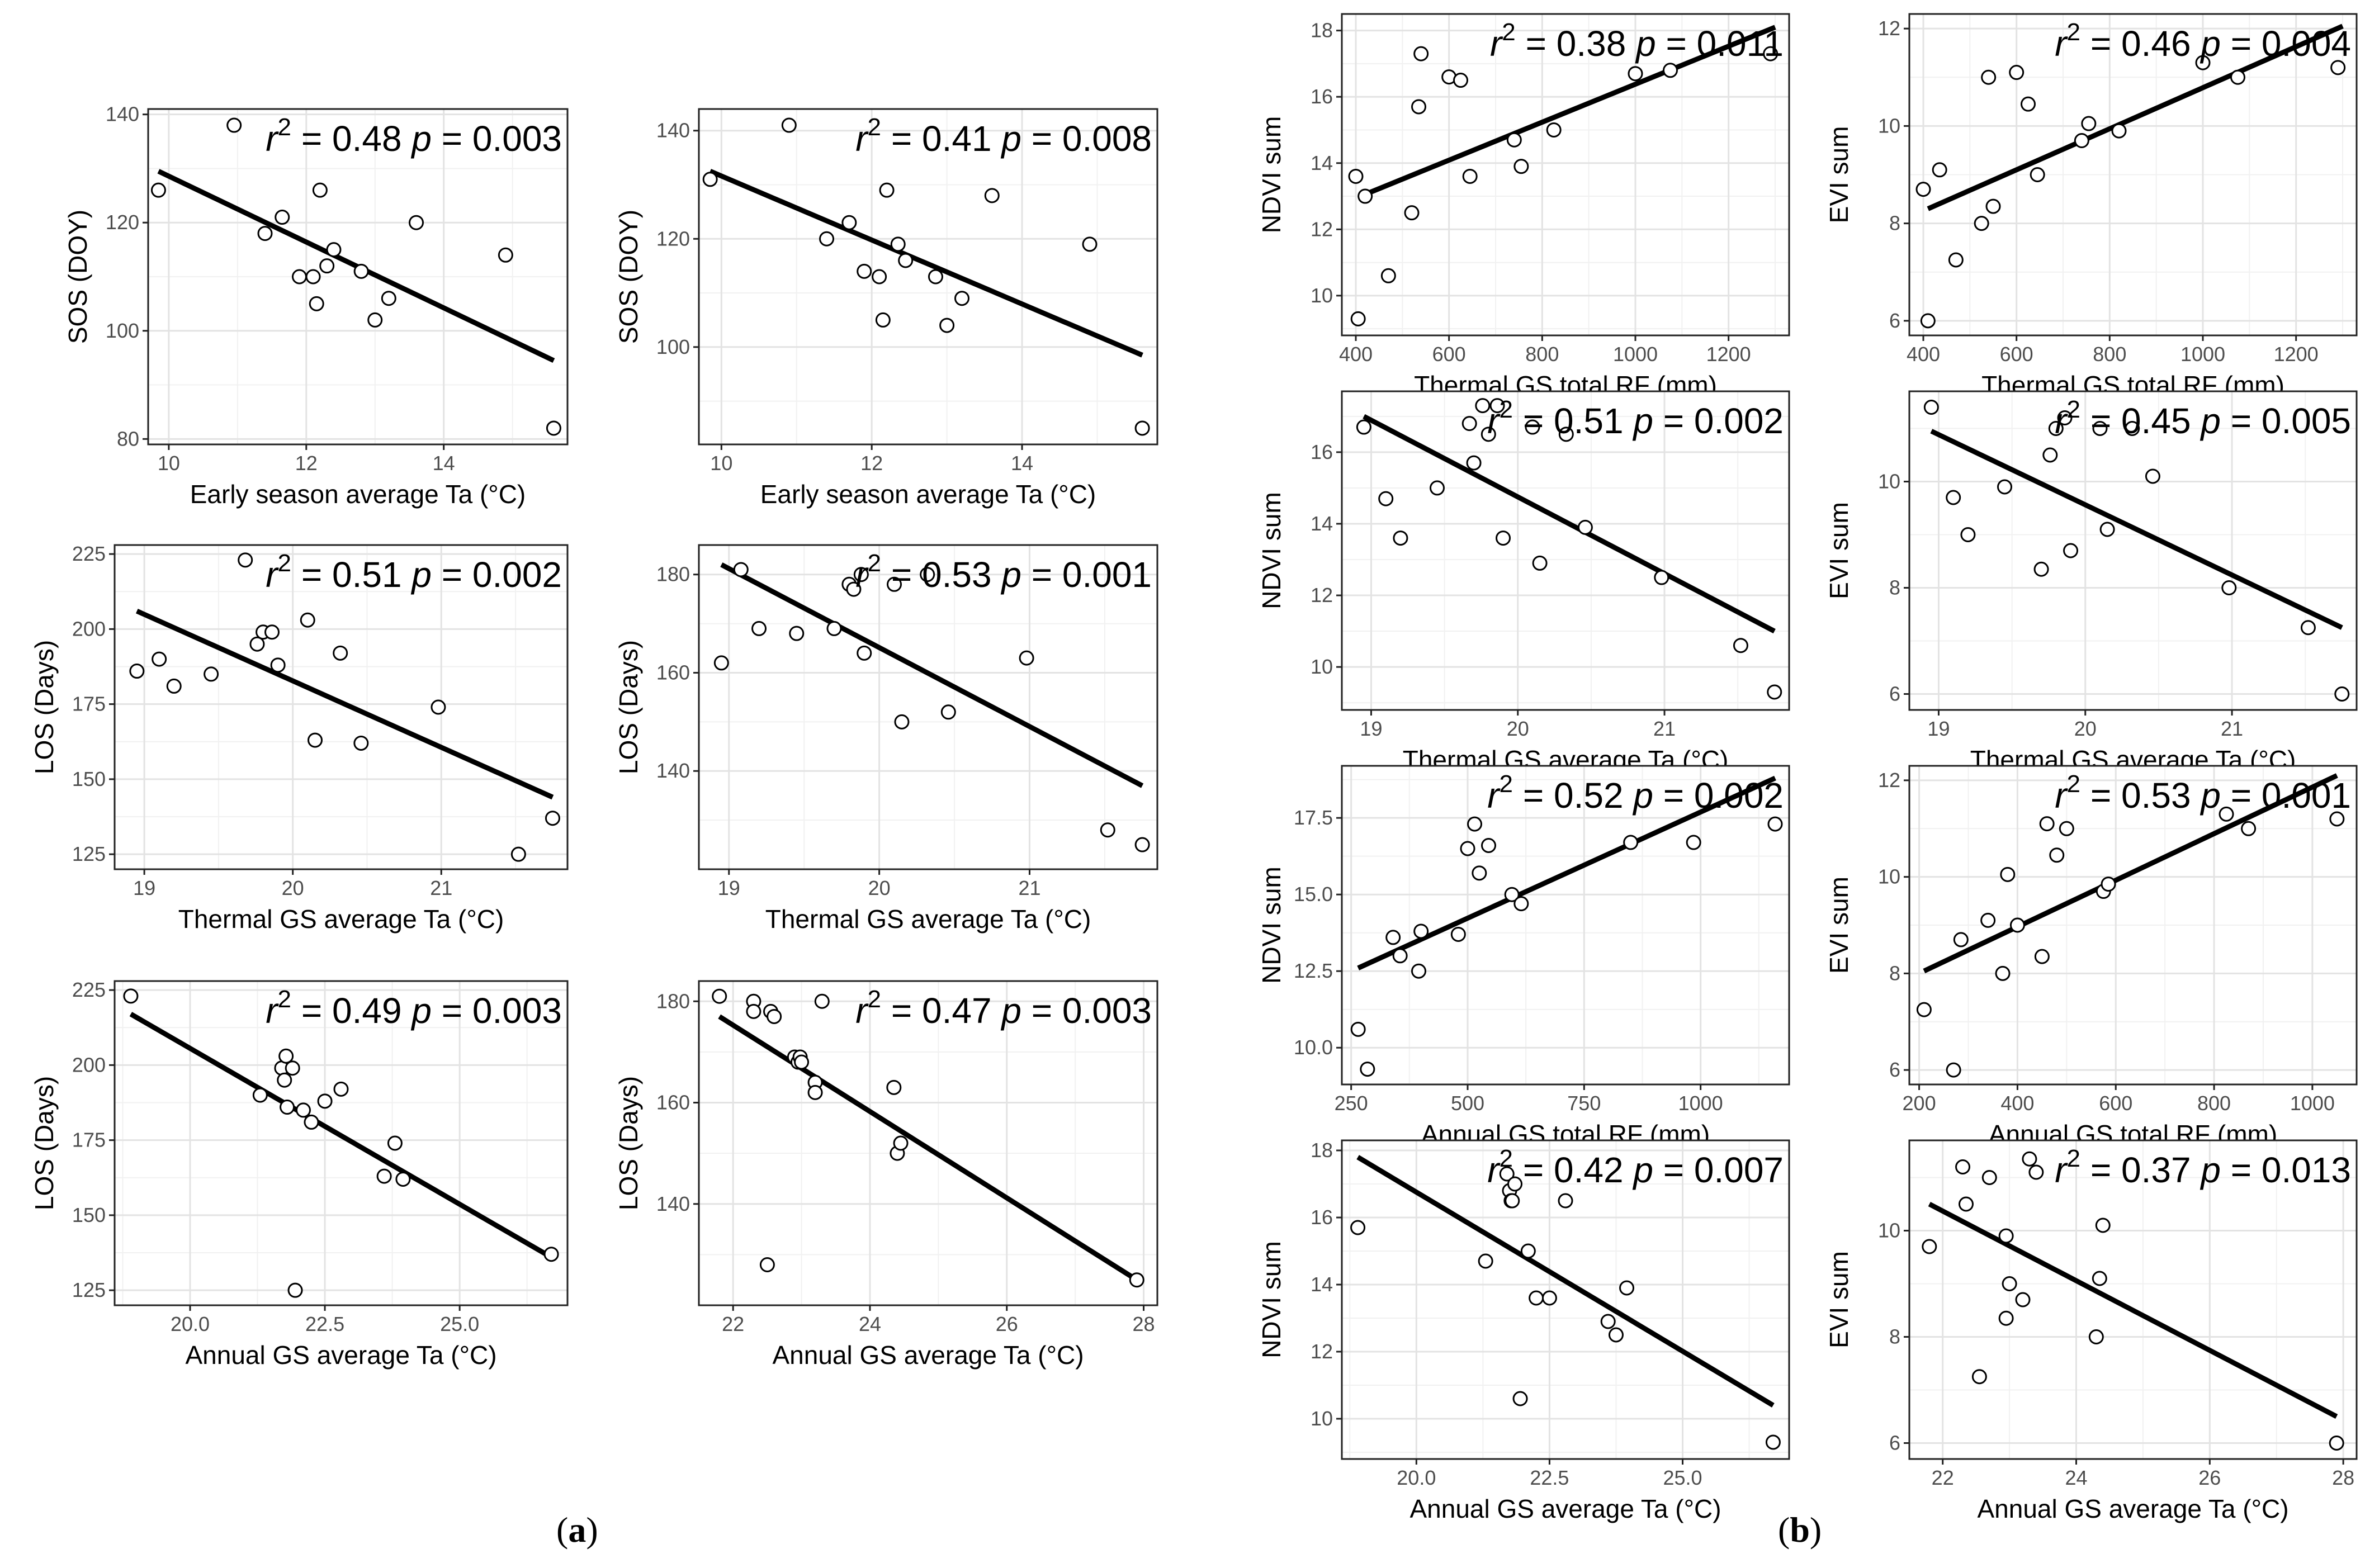  I want to click on panel-label-b: (b), so click(1800, 1530).